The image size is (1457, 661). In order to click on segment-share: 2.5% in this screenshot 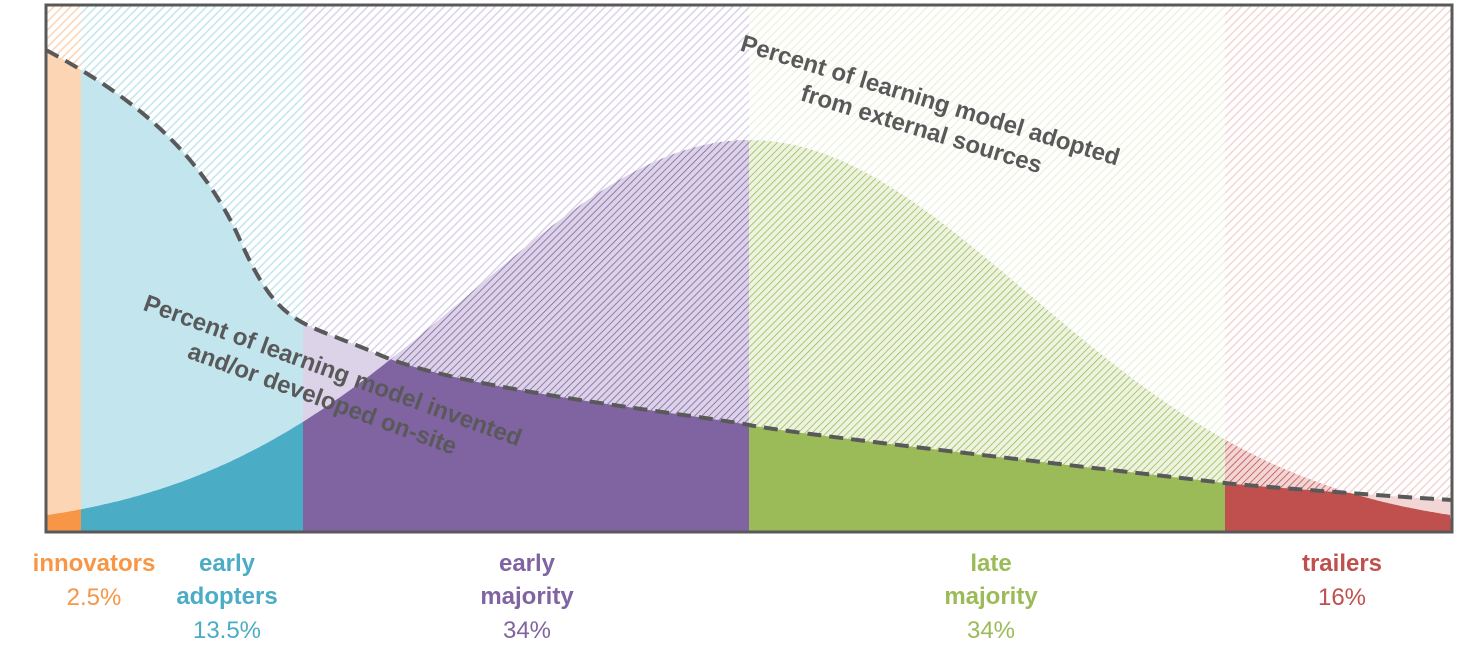, I will do `click(94, 597)`.